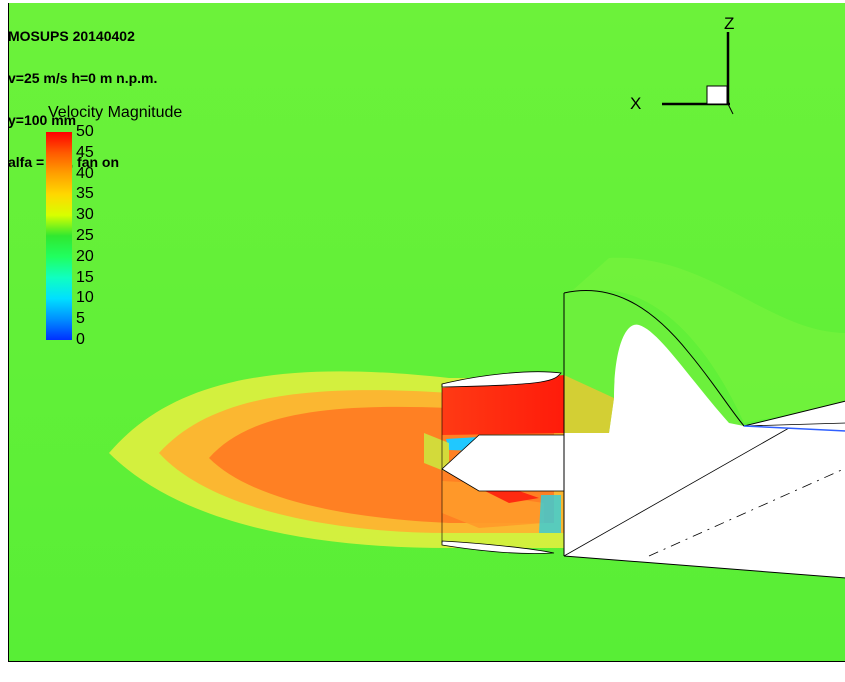 The height and width of the screenshot is (682, 845). What do you see at coordinates (80, 319) in the screenshot?
I see `legend-tick-label: 5` at bounding box center [80, 319].